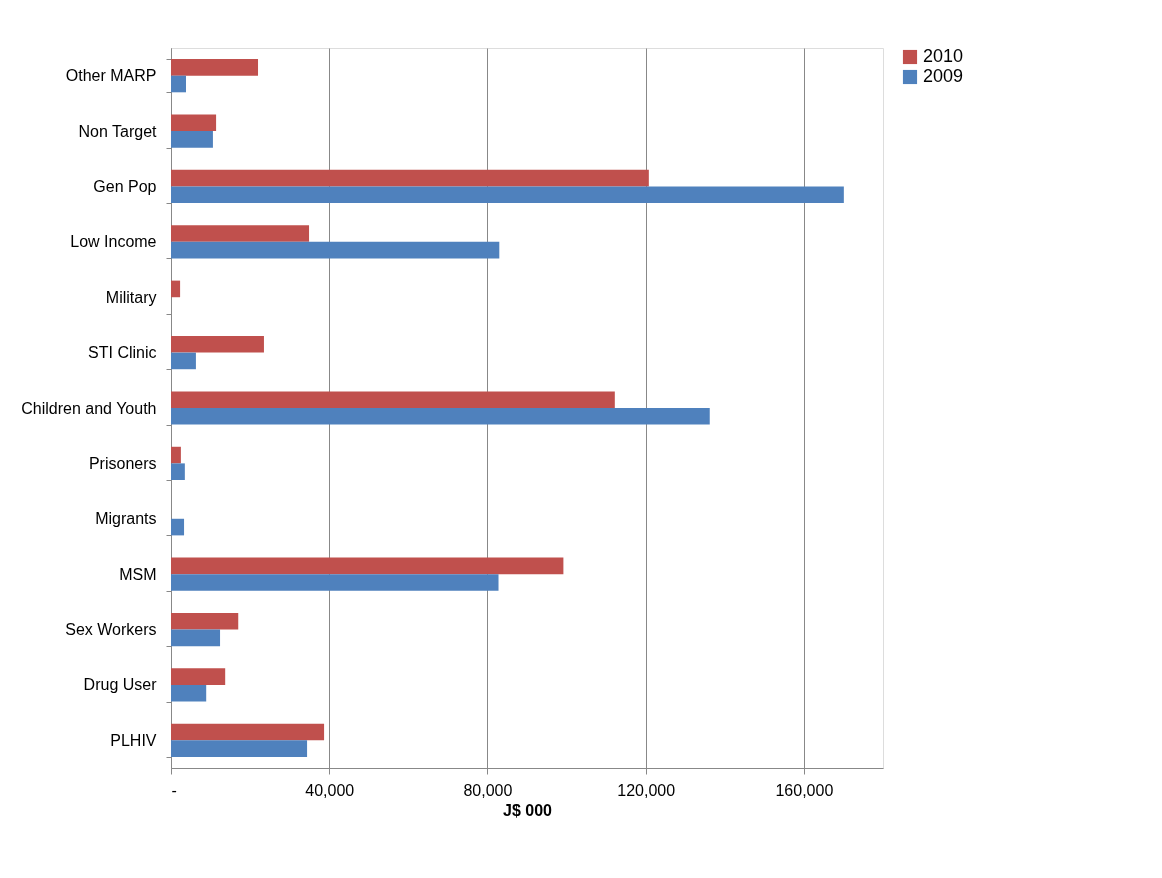 The image size is (1162, 878). What do you see at coordinates (174, 790) in the screenshot?
I see `x-tick-label: -` at bounding box center [174, 790].